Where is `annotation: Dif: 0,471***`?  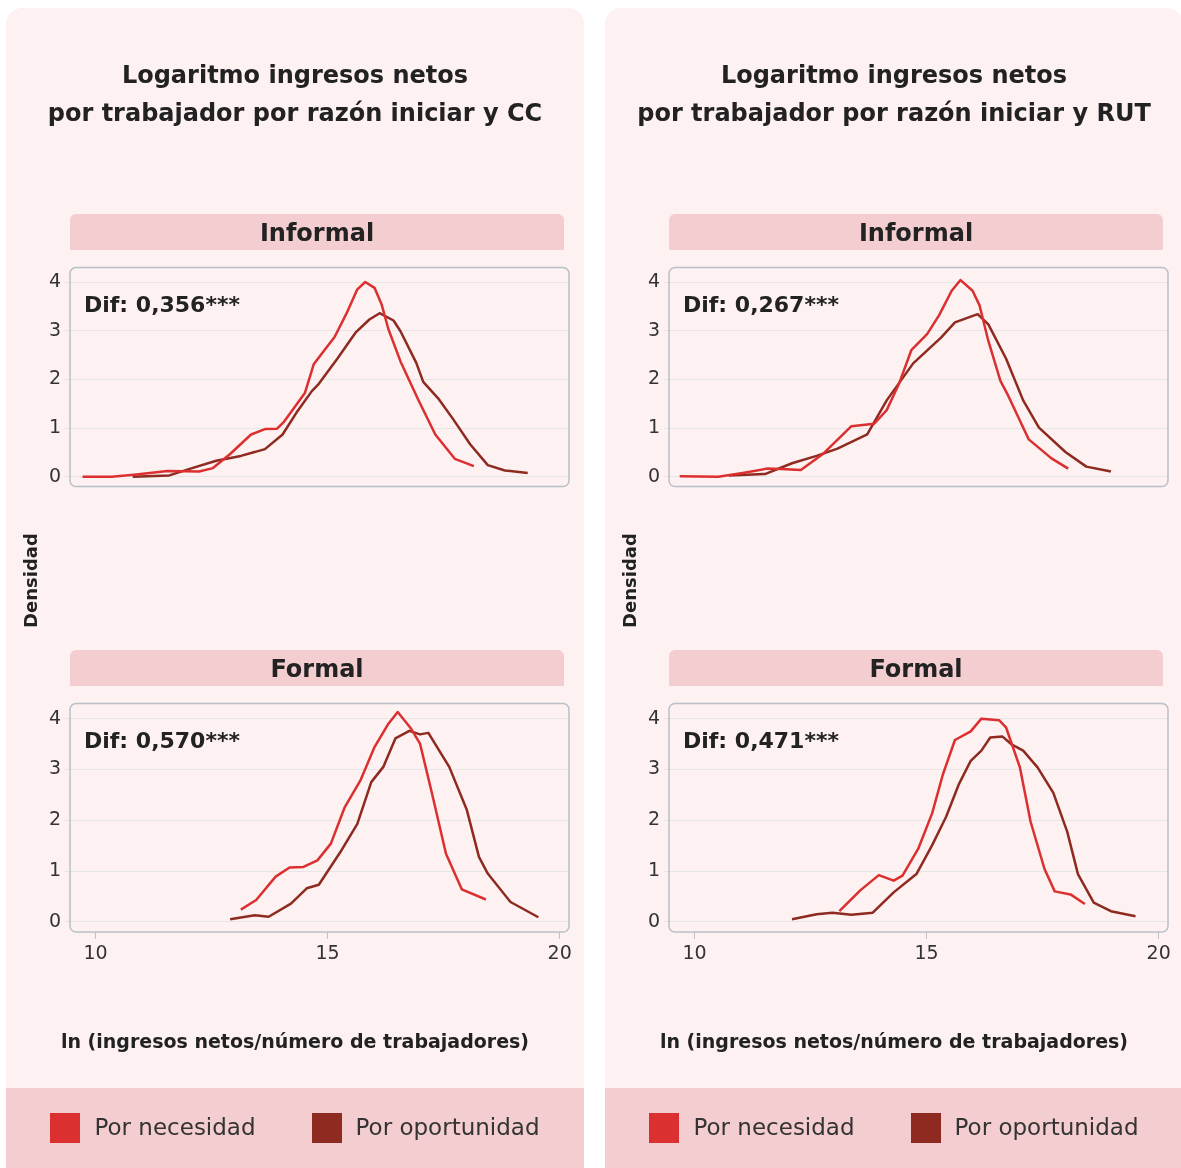 annotation: Dif: 0,471*** is located at coordinates (761, 741).